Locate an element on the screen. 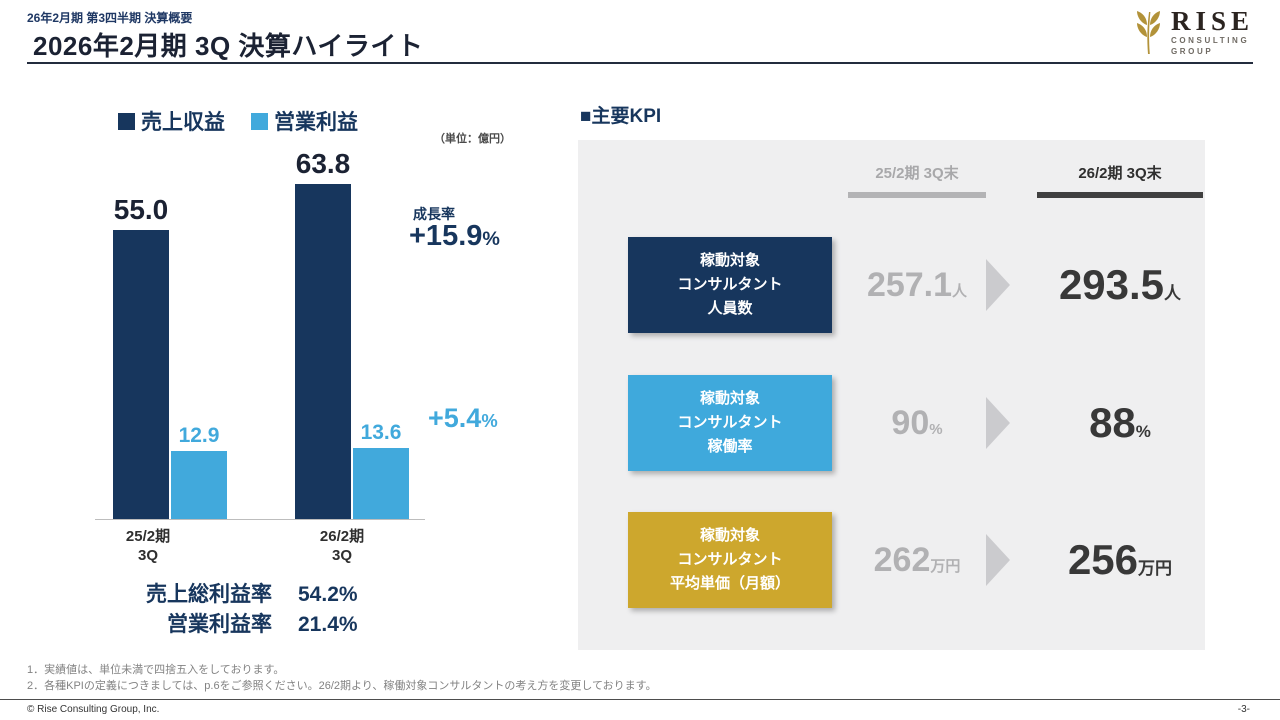  x-label-25-line2: 3Q is located at coordinates (147, 555).